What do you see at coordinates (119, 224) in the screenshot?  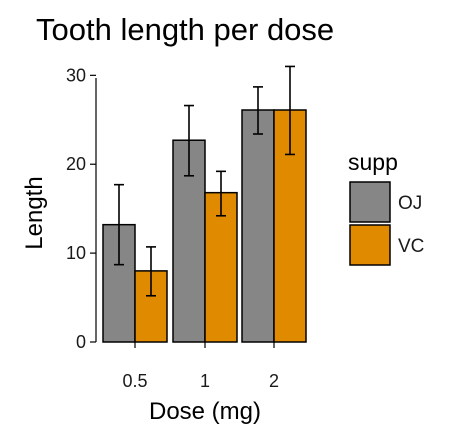 I see `error-bar-oj-0.5` at bounding box center [119, 224].